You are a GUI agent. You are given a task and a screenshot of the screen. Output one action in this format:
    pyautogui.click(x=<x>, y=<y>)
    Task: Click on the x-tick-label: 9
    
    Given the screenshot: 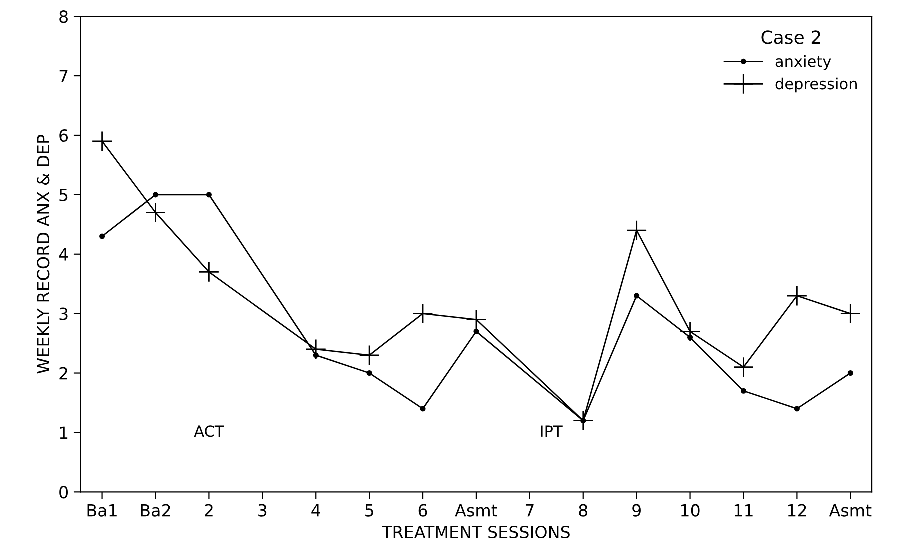 What is the action you would take?
    pyautogui.click(x=636, y=510)
    